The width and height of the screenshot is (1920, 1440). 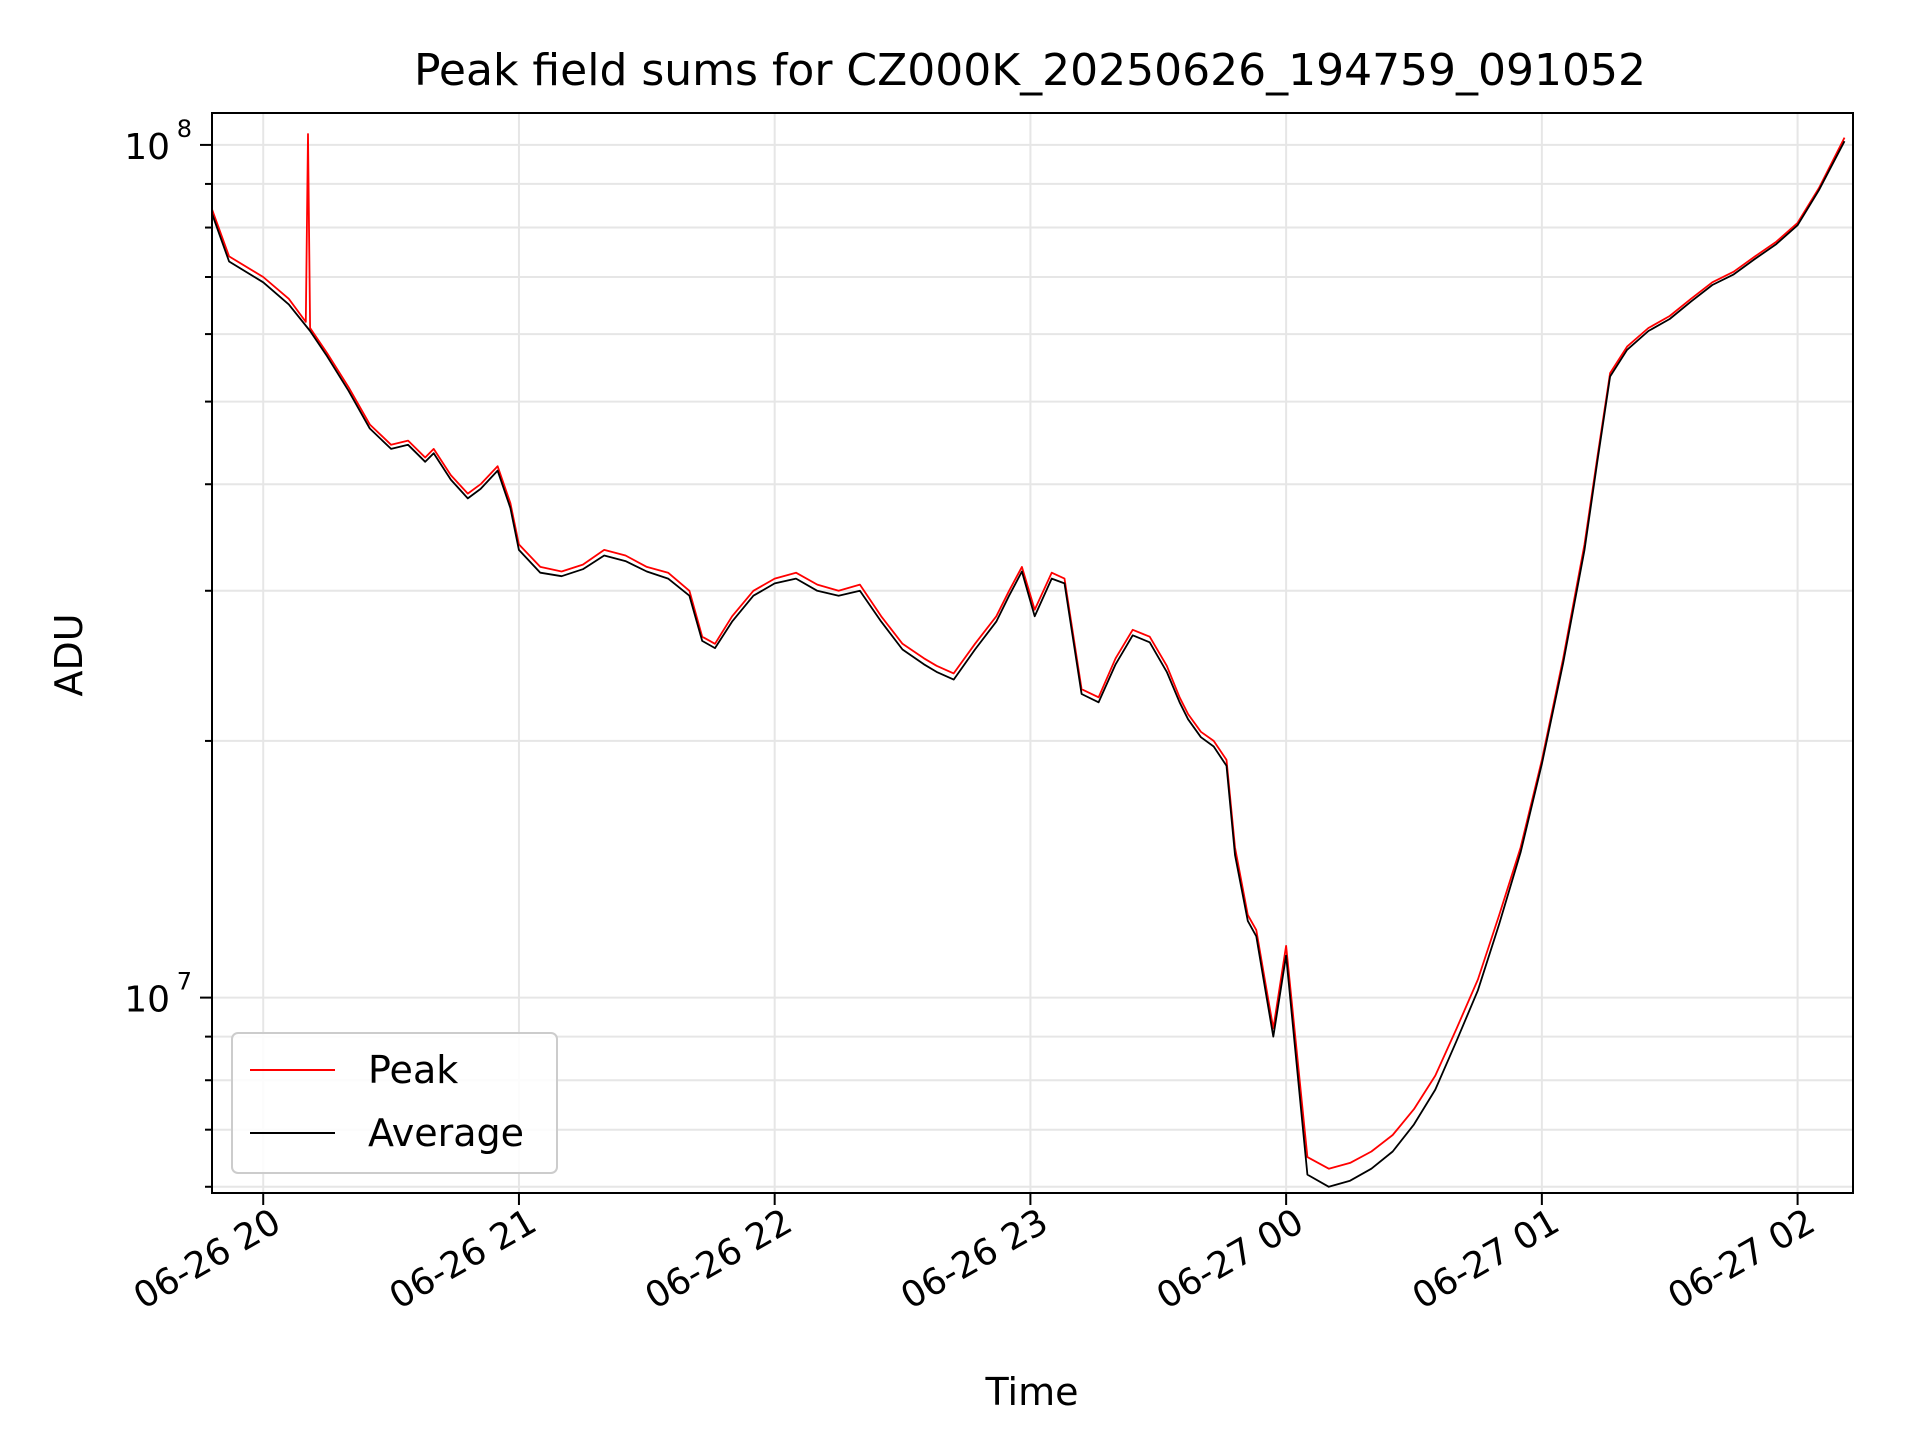 I want to click on y-tick-label-0: 10, so click(x=147, y=1000).